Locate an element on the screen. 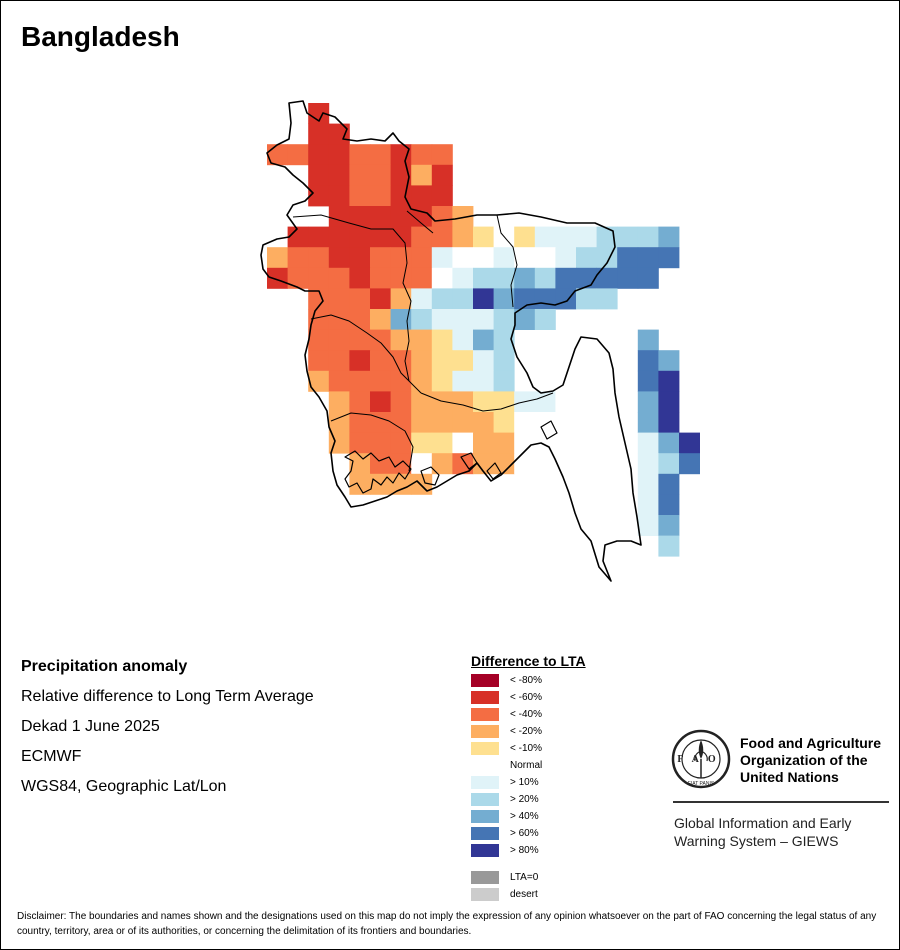 The image size is (900, 950). legend-item: < -10% is located at coordinates (506, 748).